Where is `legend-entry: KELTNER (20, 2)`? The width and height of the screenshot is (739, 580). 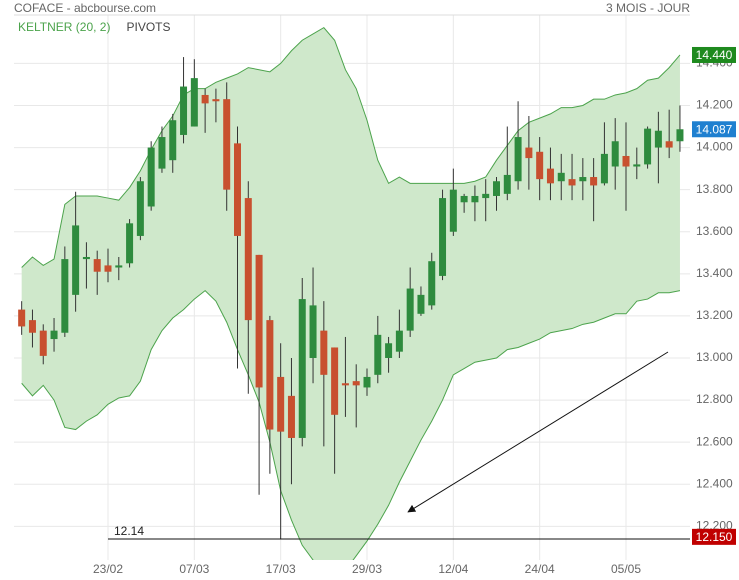 legend-entry: KELTNER (20, 2) is located at coordinates (64, 27).